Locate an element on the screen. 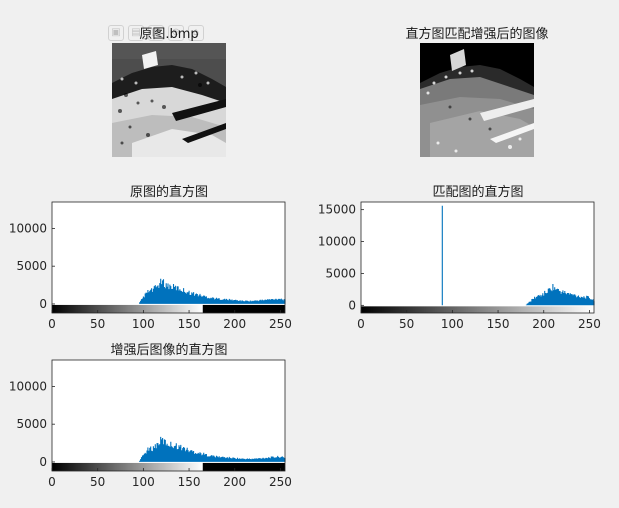 The width and height of the screenshot is (619, 508). original-image is located at coordinates (169, 100).